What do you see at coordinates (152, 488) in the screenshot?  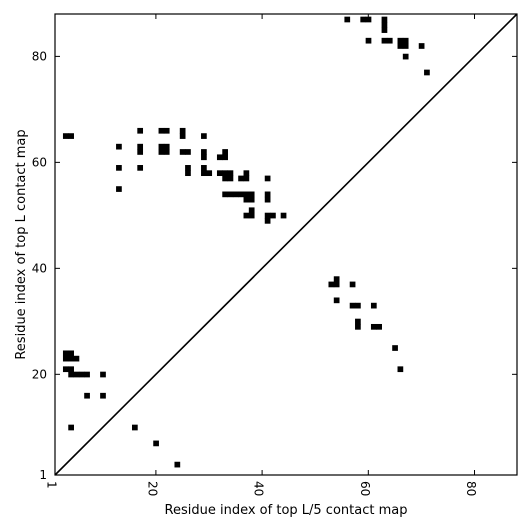 I see `x-tick-label: 20` at bounding box center [152, 488].